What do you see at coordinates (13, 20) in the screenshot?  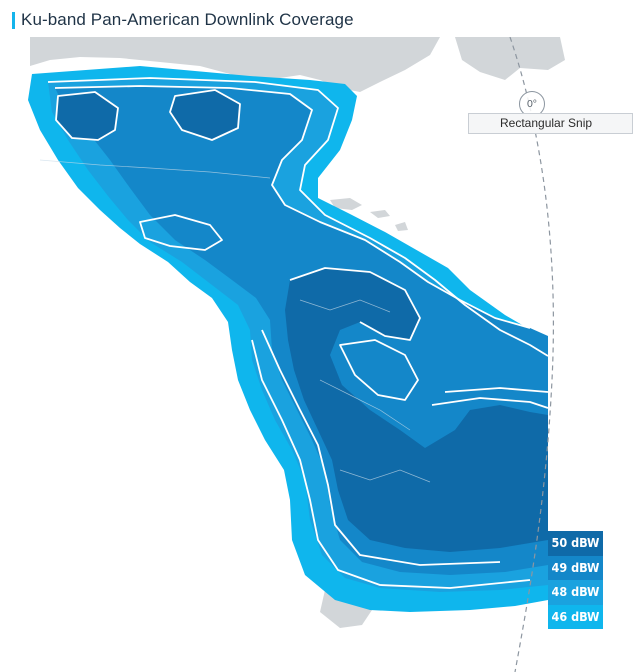 I see `title-accent-bar` at bounding box center [13, 20].